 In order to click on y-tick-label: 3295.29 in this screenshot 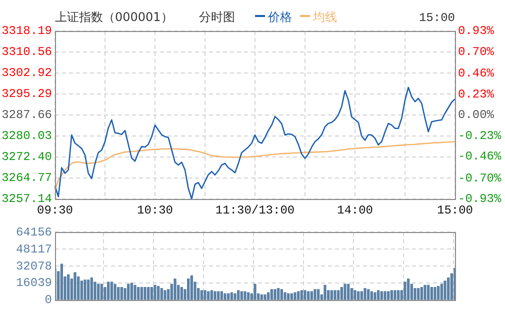, I will do `click(27, 94)`.